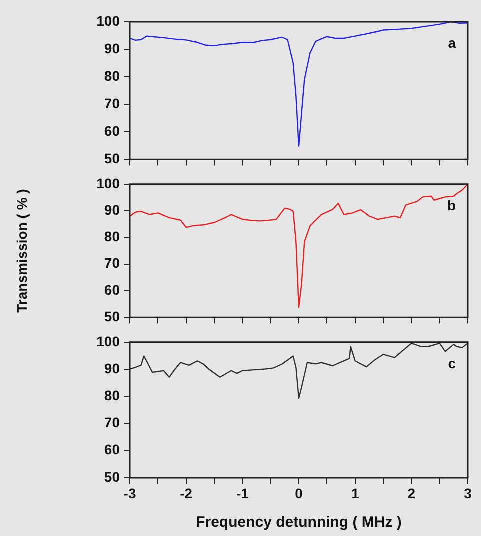 The image size is (481, 536). Describe the element at coordinates (299, 523) in the screenshot. I see `x-axis-title: Frequency detunning ( MHz )` at that location.